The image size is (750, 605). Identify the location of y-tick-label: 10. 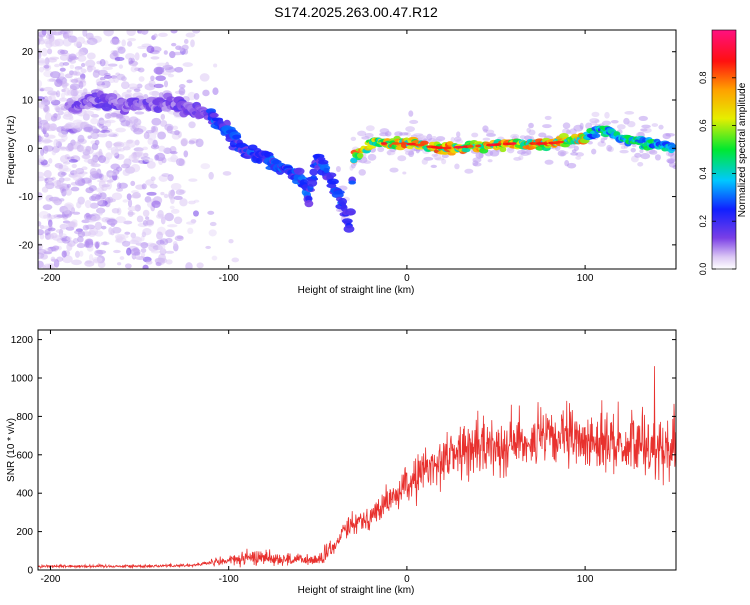
(28, 101).